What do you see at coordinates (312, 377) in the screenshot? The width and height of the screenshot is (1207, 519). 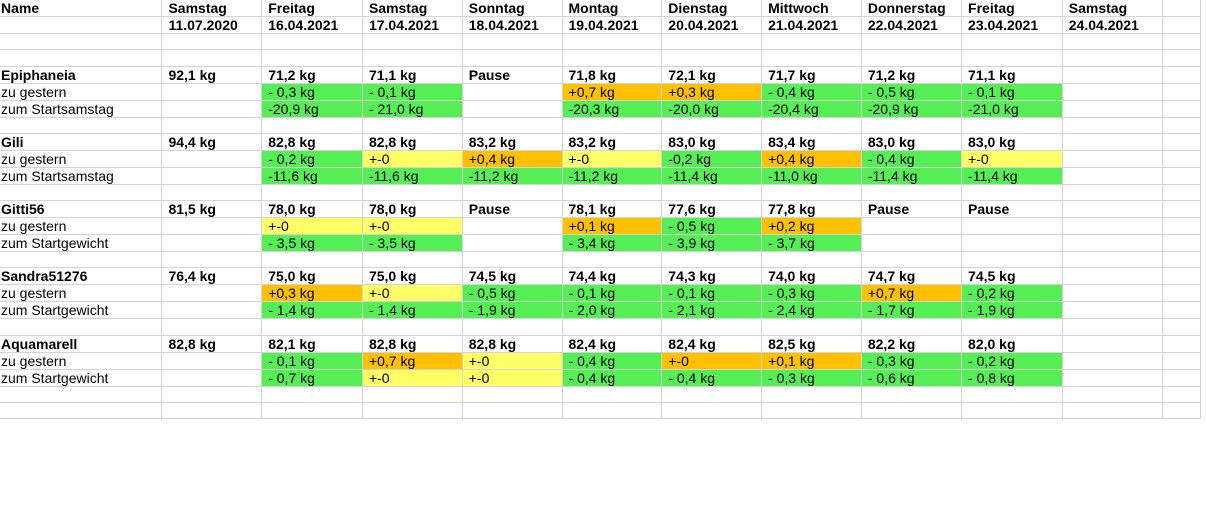 I see `total-cell: - 0,7 kg` at bounding box center [312, 377].